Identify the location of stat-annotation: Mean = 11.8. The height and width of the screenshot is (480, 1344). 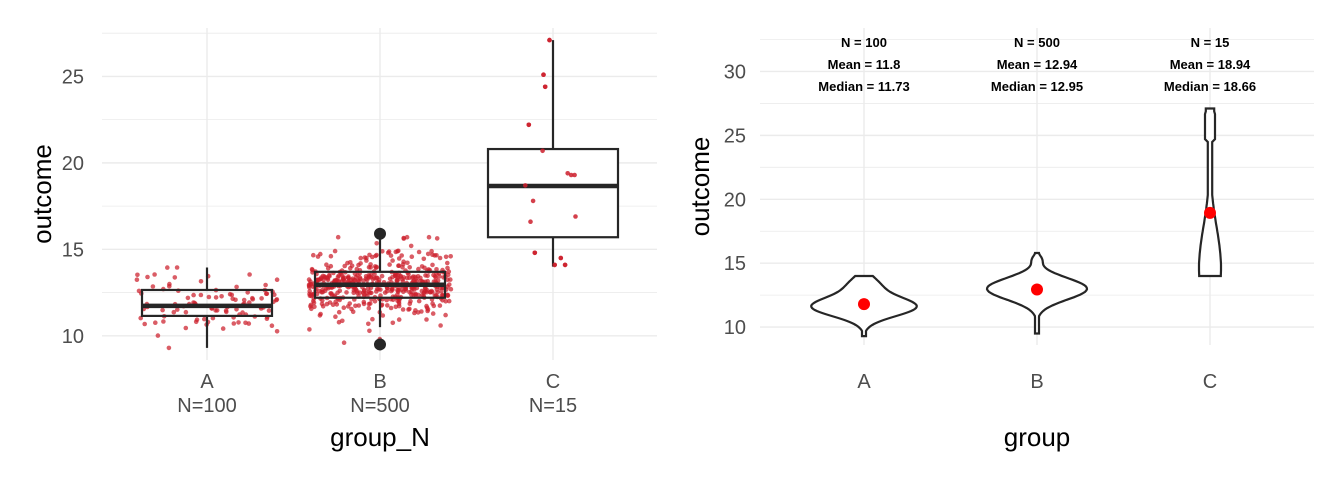
(864, 64).